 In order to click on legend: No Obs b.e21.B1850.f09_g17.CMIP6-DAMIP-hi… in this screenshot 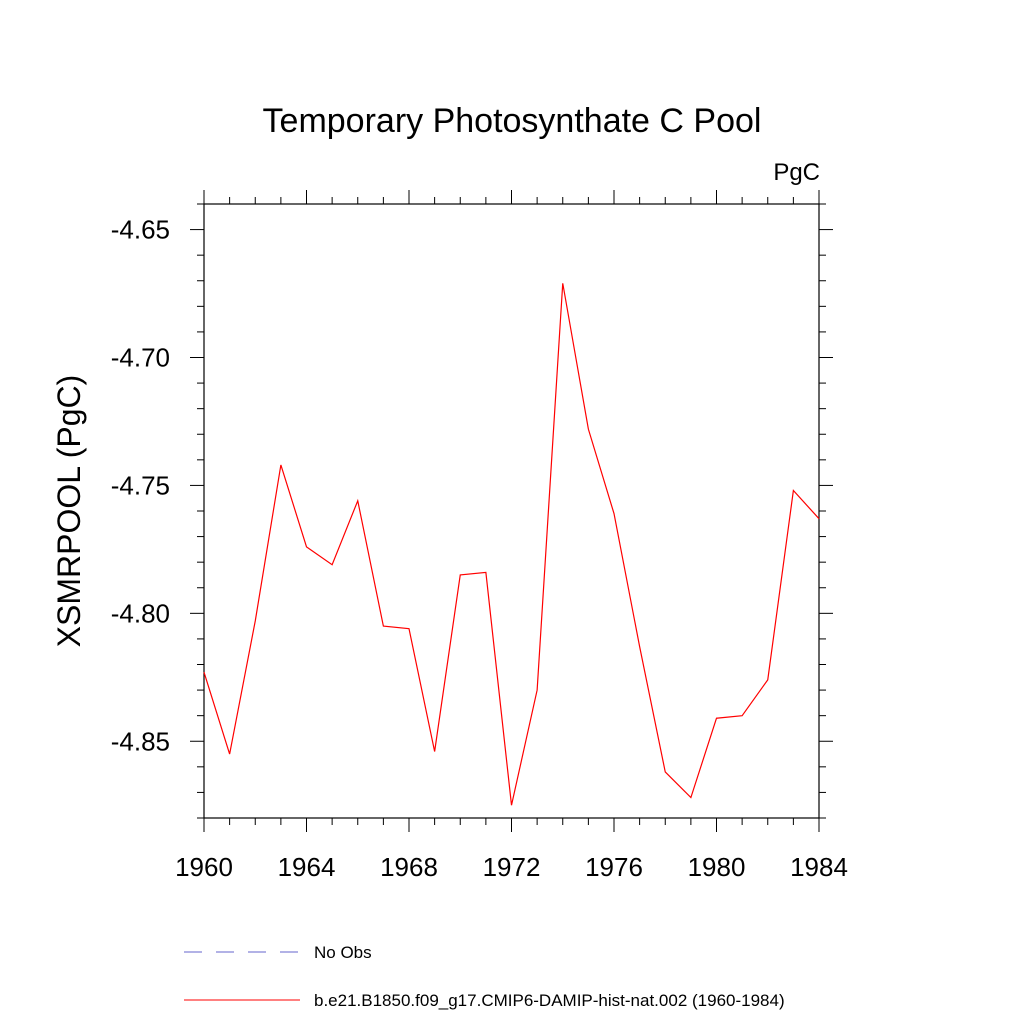, I will do `click(484, 976)`.